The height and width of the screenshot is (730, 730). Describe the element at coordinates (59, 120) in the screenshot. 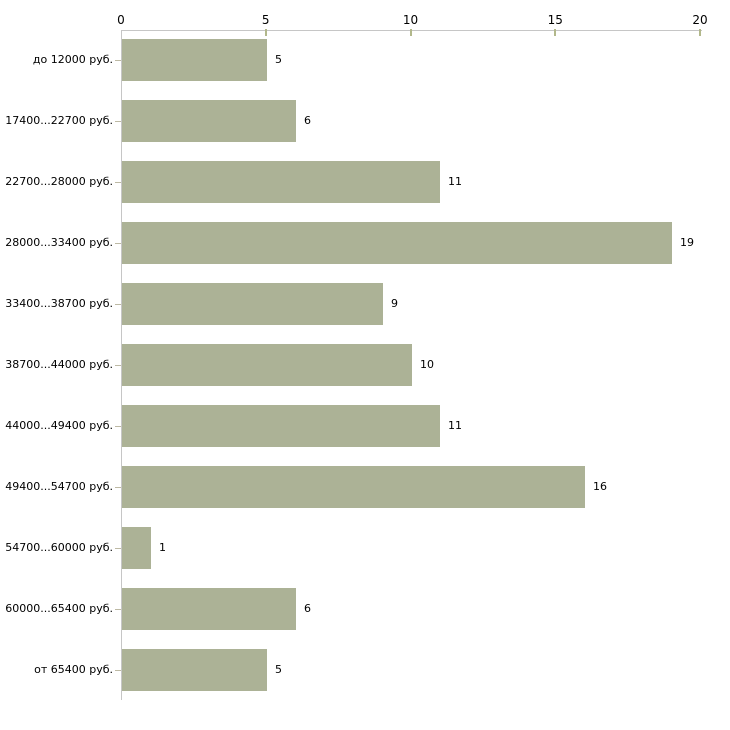

I see `category-label: 17400...22700 руб.` at that location.